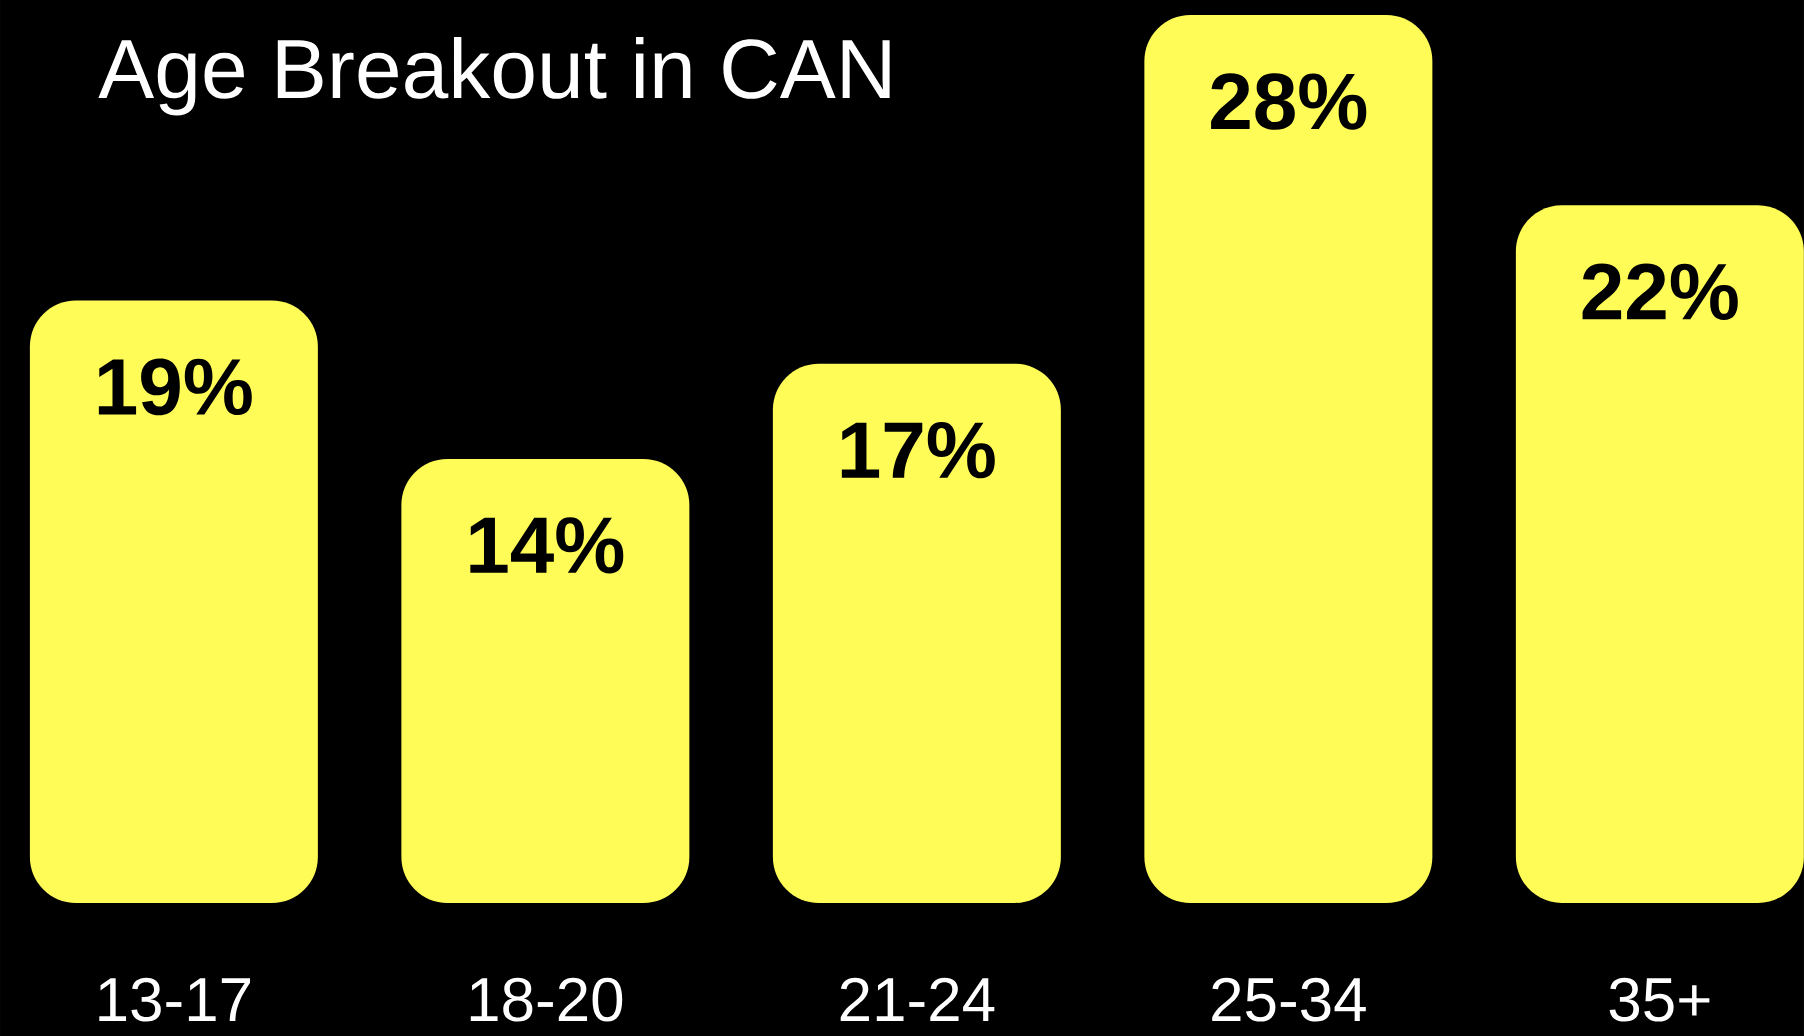 The image size is (1804, 1036). Describe the element at coordinates (1659, 999) in the screenshot. I see `x-tick-label: 35+` at that location.